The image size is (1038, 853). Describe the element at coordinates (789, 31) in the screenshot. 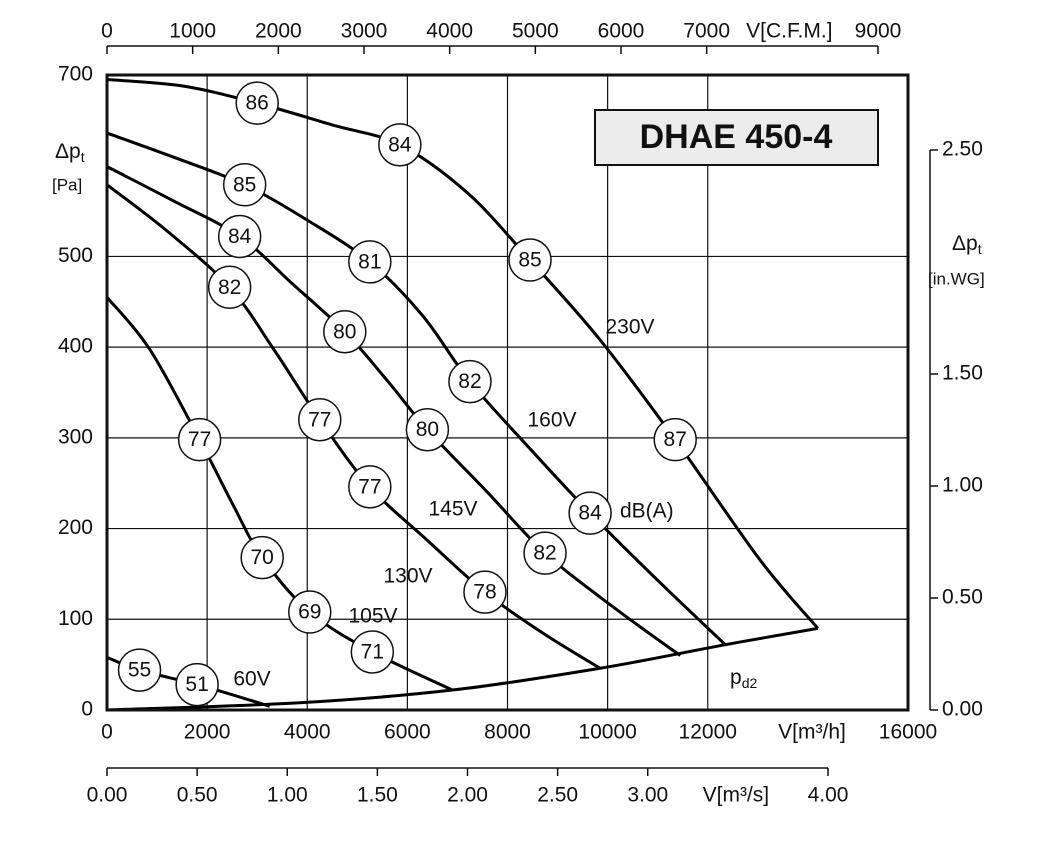

I see `x2-axis-title: V[C.F.M.]` at that location.